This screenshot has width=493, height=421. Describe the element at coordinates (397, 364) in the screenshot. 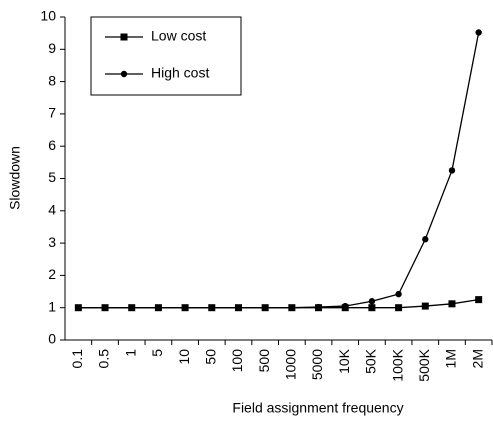

I see `x-tick-label: 100K` at that location.